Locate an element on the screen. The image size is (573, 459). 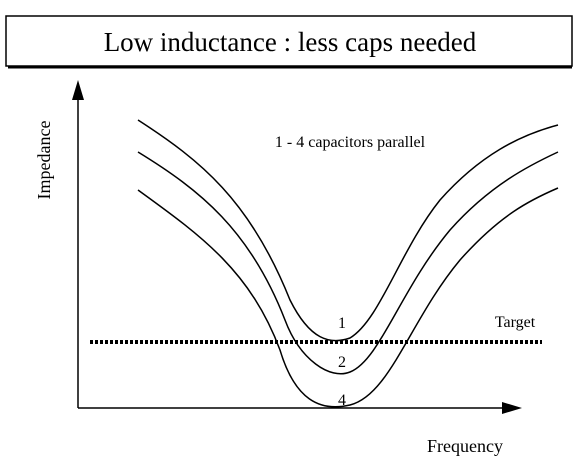
annotation: 1 - 4 capacitors parallel is located at coordinates (350, 142).